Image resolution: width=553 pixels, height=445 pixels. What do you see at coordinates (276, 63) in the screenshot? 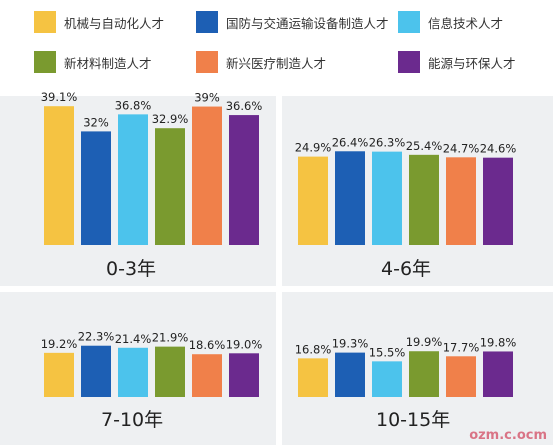
I see `legend-label: 新兴医疗制造人才` at bounding box center [276, 63].